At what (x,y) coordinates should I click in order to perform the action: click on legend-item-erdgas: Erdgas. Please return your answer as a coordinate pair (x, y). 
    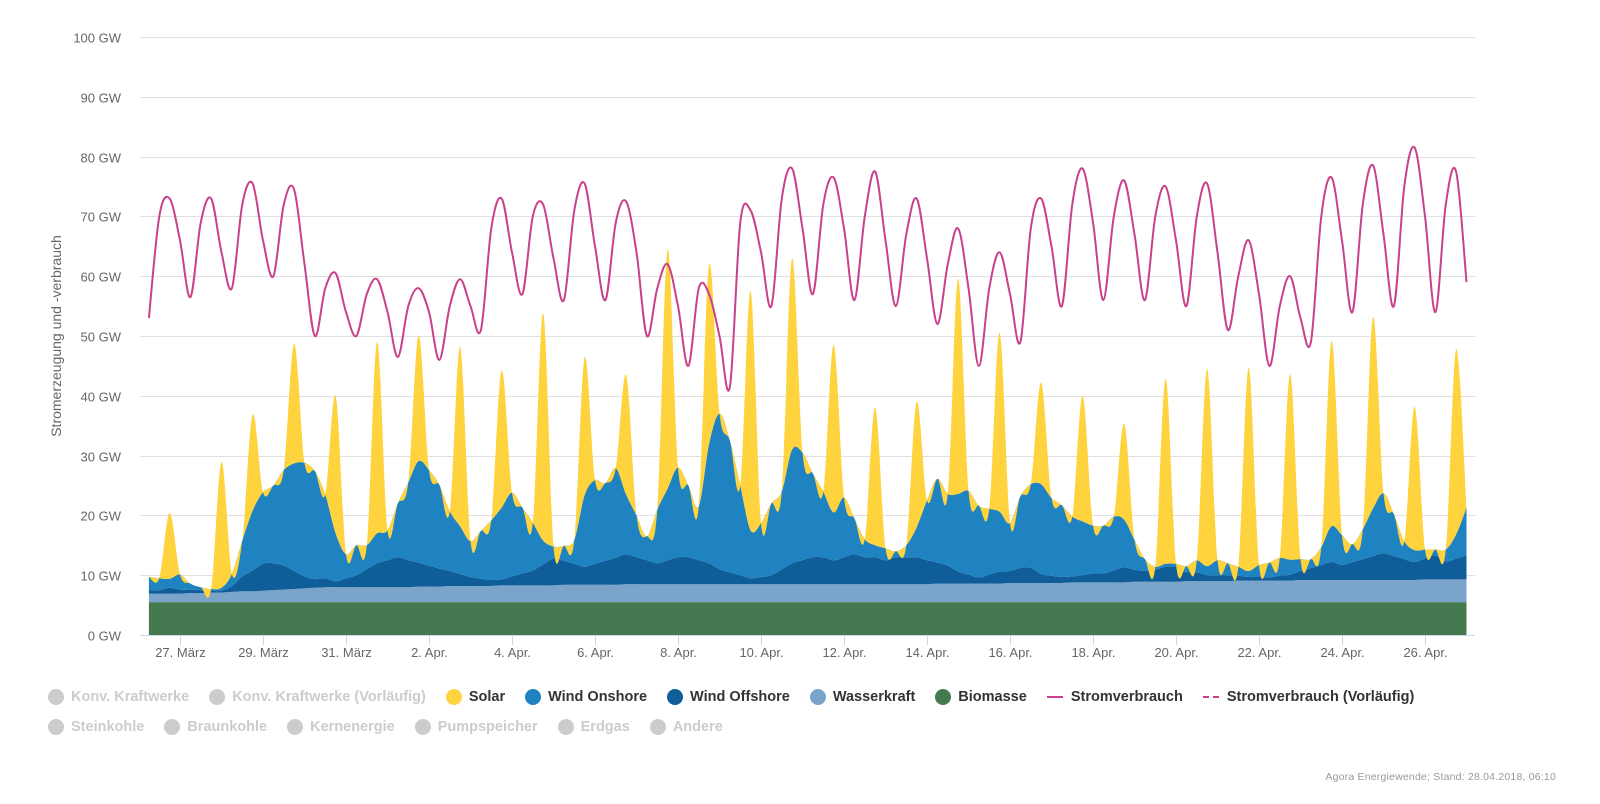
    Looking at the image, I should click on (593, 727).